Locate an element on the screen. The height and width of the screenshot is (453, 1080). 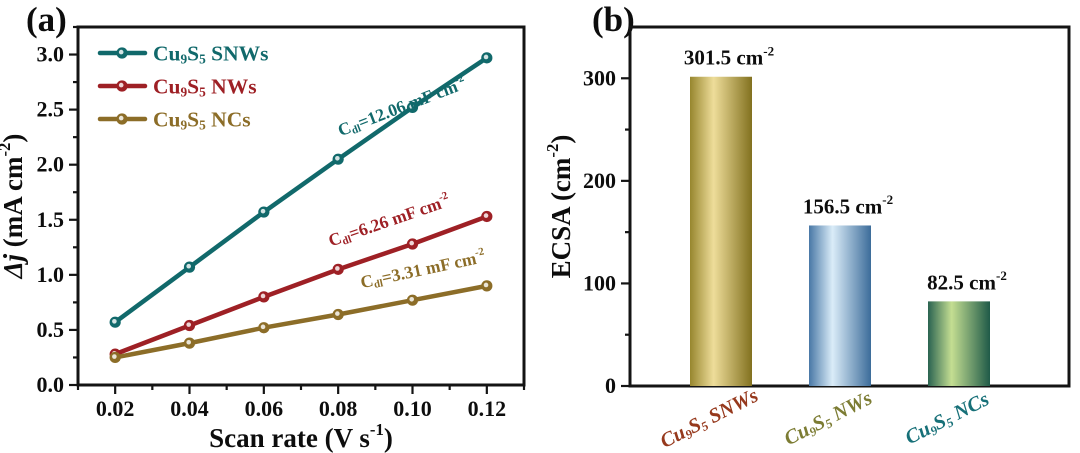
x-tick-label-a: 0.04 is located at coordinates (189, 408).